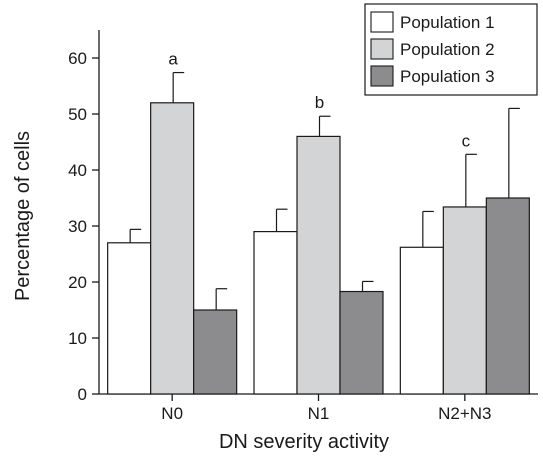 Image resolution: width=543 pixels, height=456 pixels. I want to click on x-tick-label: N2+N3, so click(464, 413).